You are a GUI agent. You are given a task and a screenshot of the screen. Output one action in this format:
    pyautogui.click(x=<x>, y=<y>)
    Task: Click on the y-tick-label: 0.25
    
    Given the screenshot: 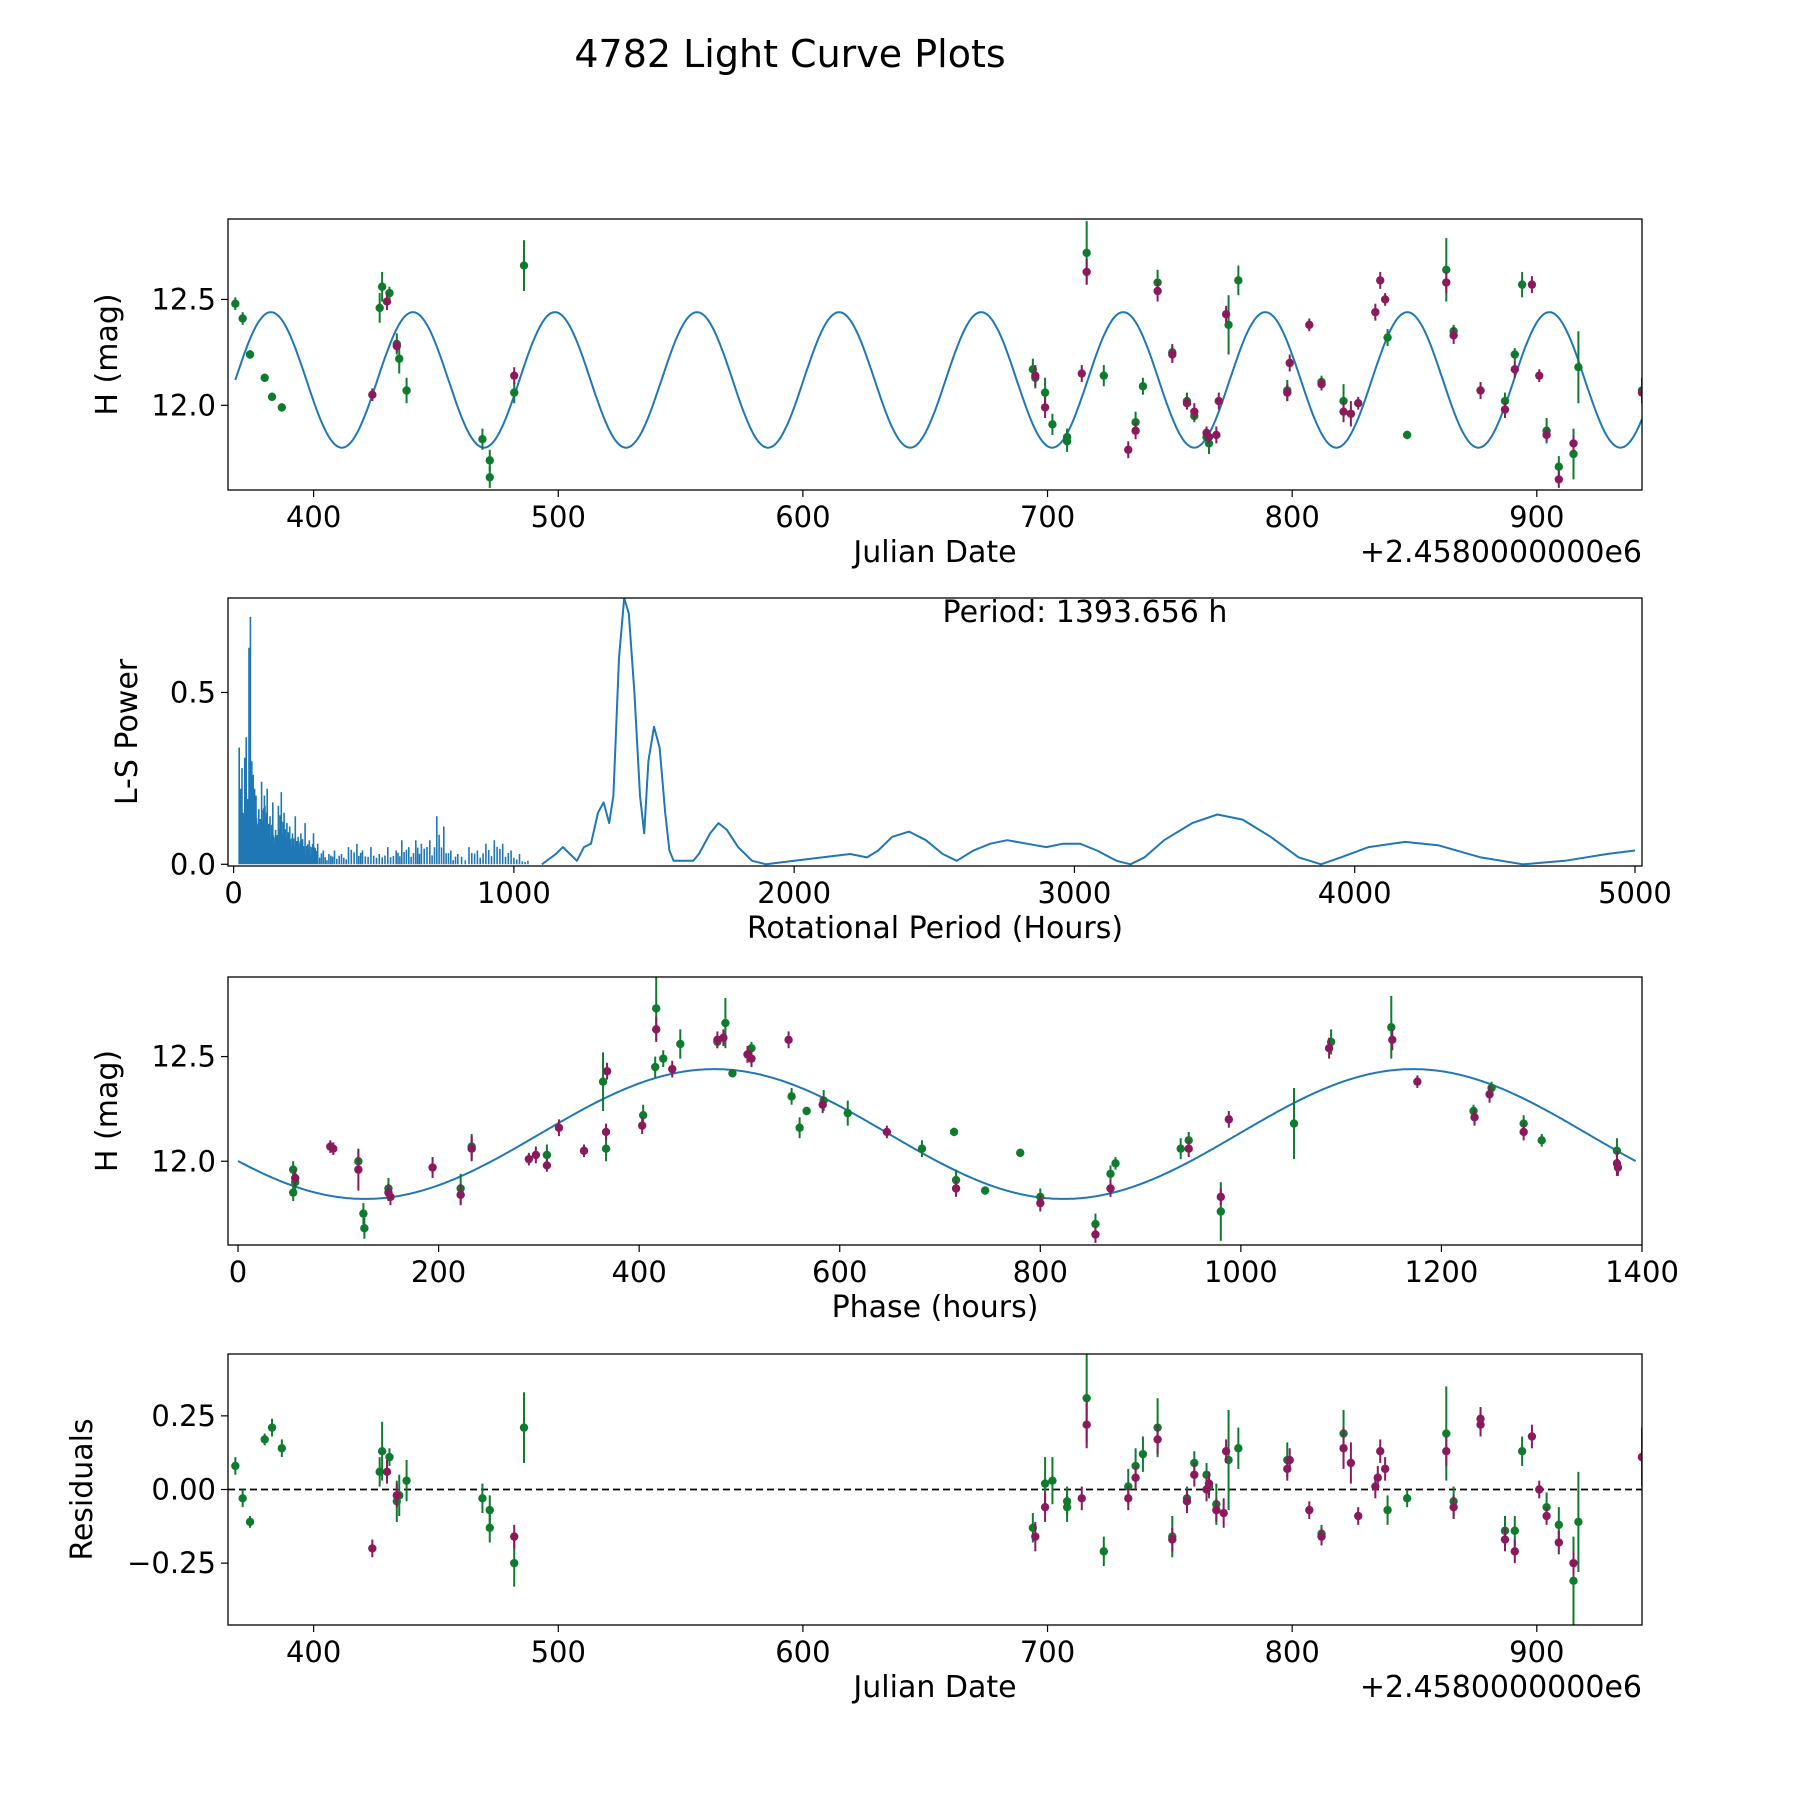 What is the action you would take?
    pyautogui.click(x=183, y=1416)
    